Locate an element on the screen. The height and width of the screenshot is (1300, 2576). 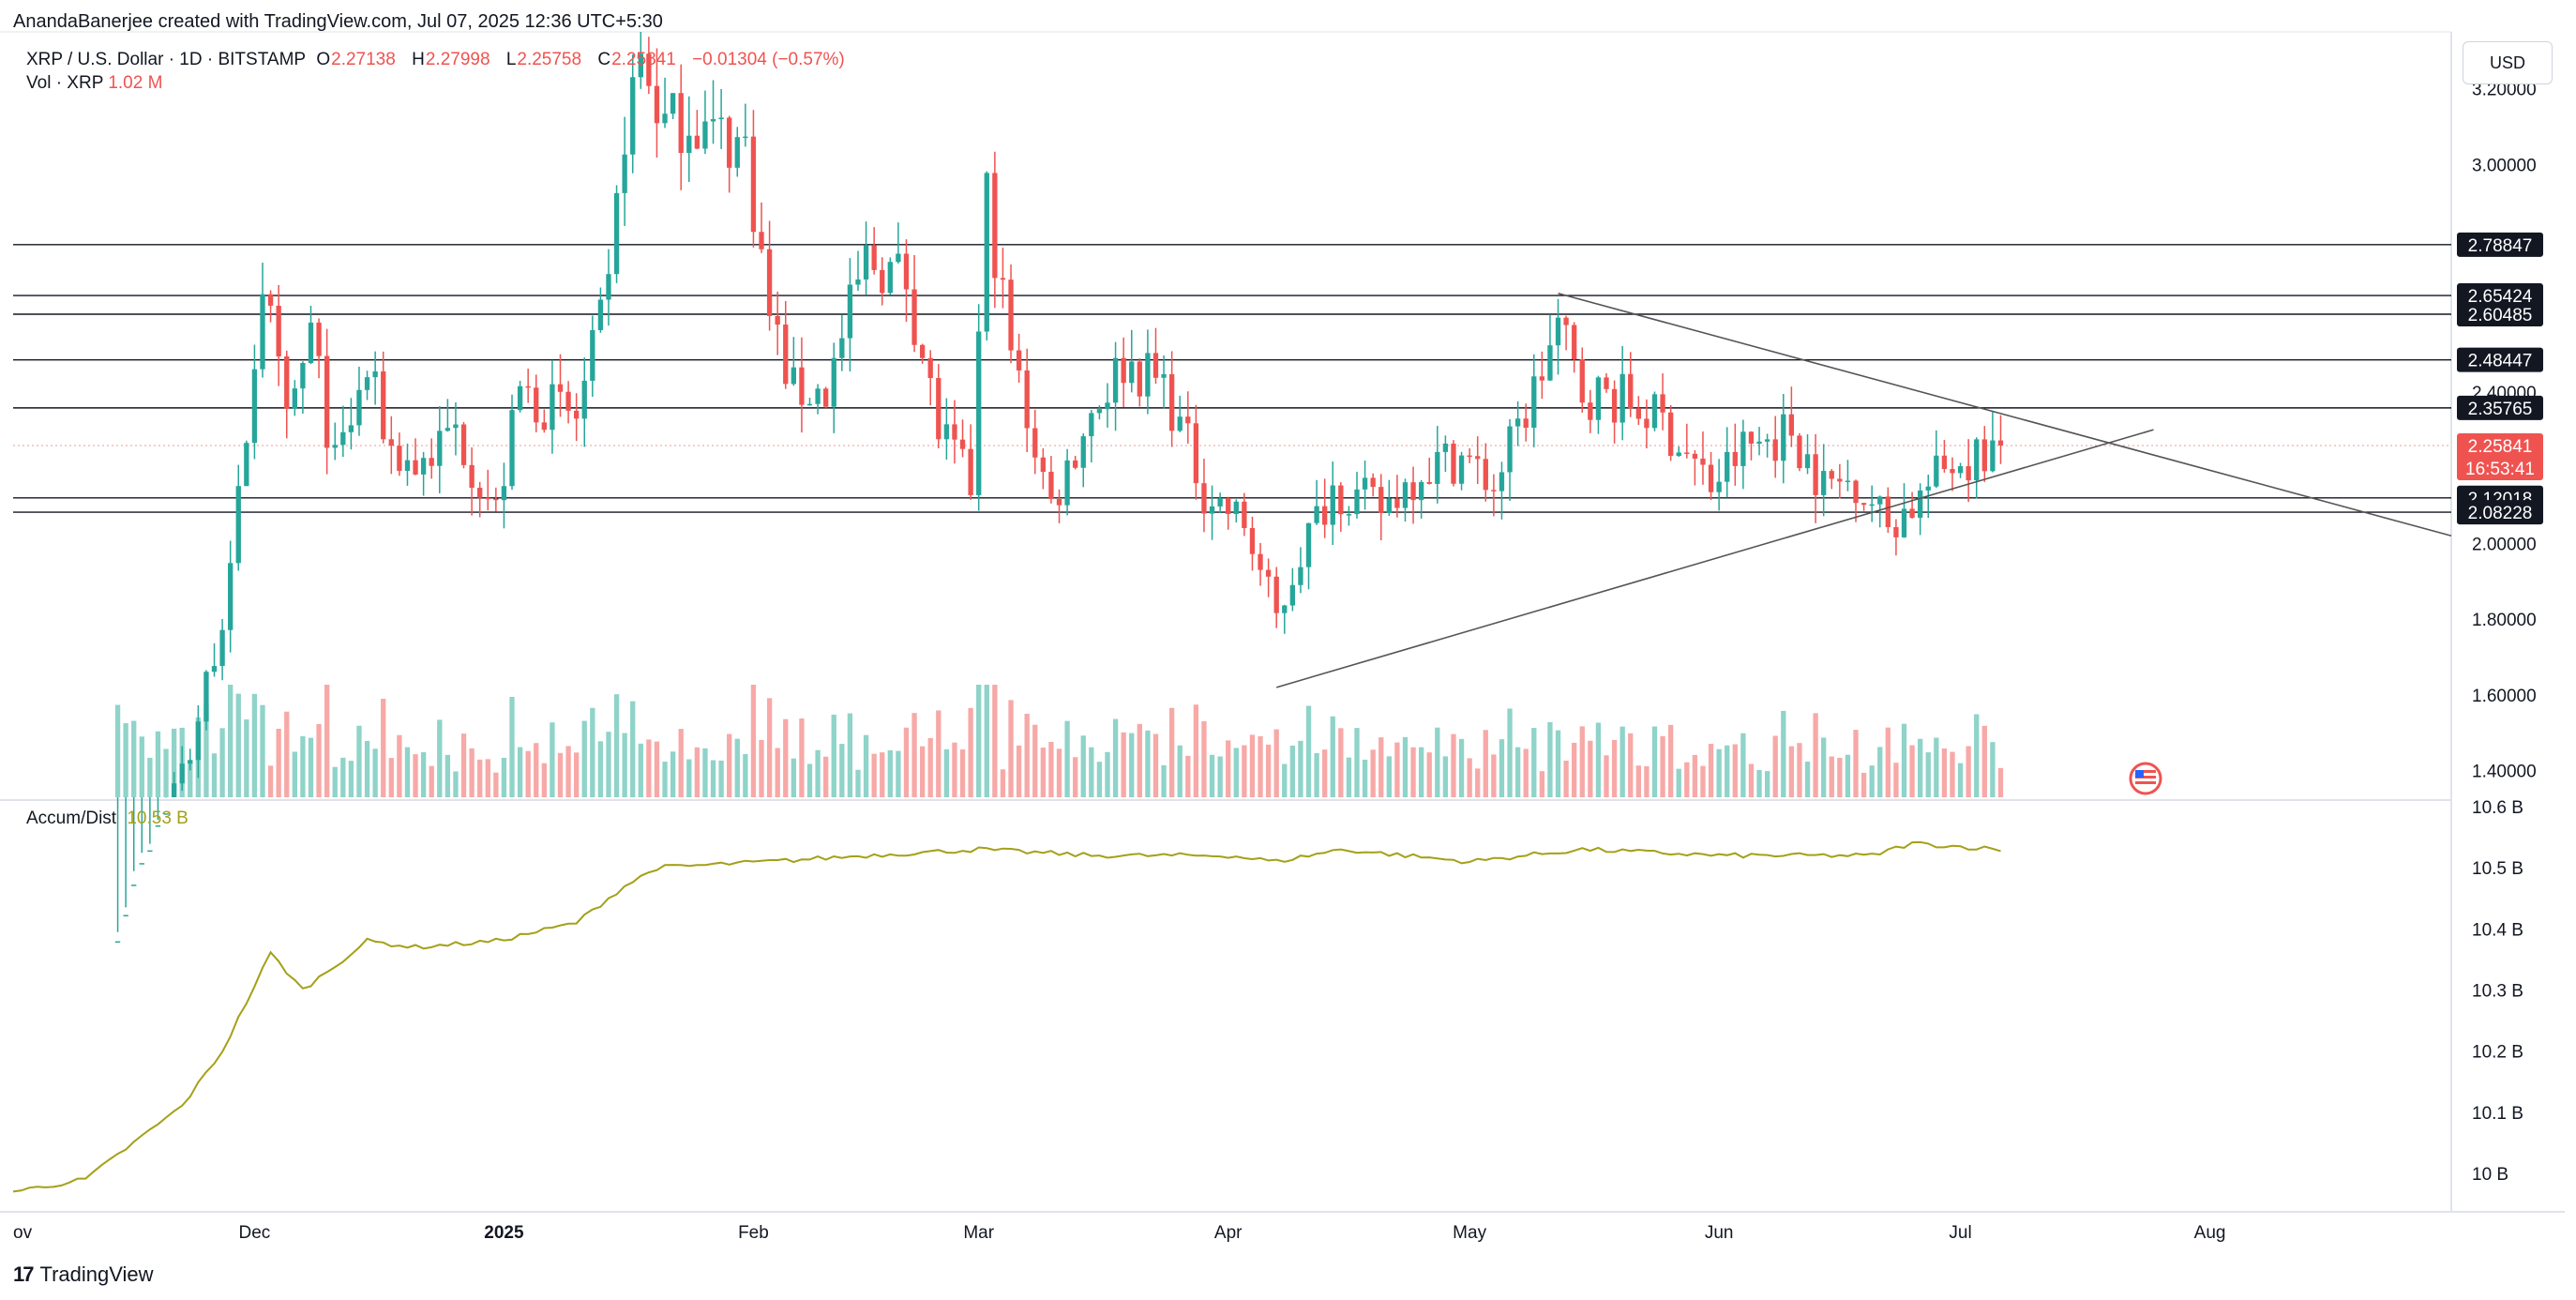
accum-legend: Accum/Dist 10.53 B is located at coordinates (107, 819).